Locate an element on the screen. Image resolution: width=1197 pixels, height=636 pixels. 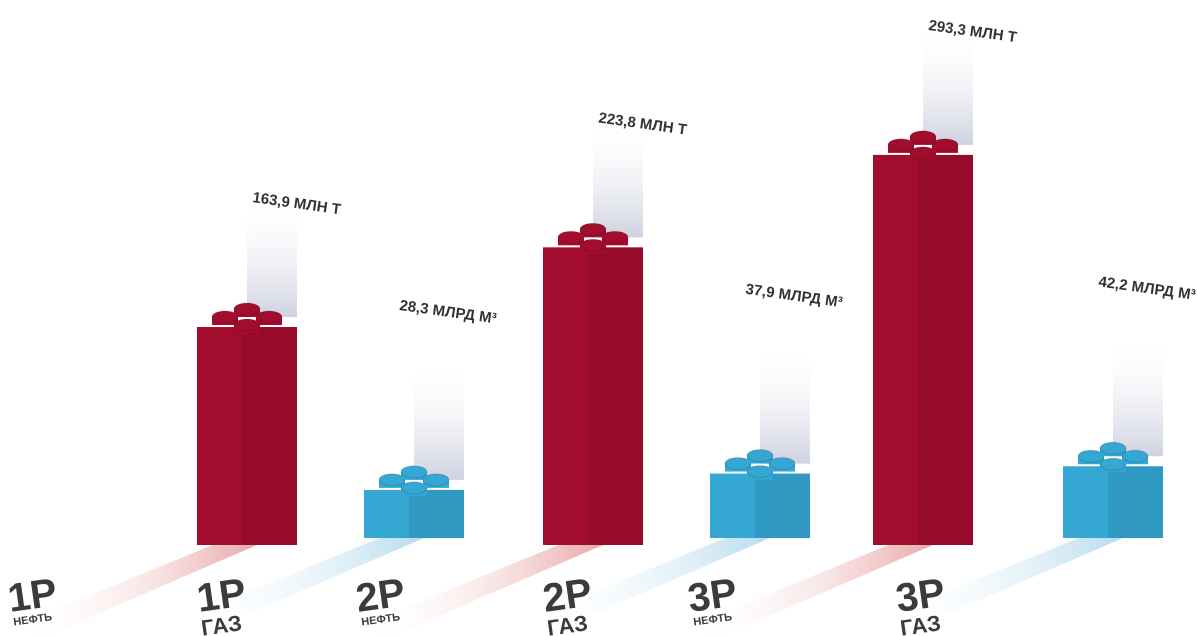
value-label: 42,2 МЛРД М³ is located at coordinates (1146, 288).